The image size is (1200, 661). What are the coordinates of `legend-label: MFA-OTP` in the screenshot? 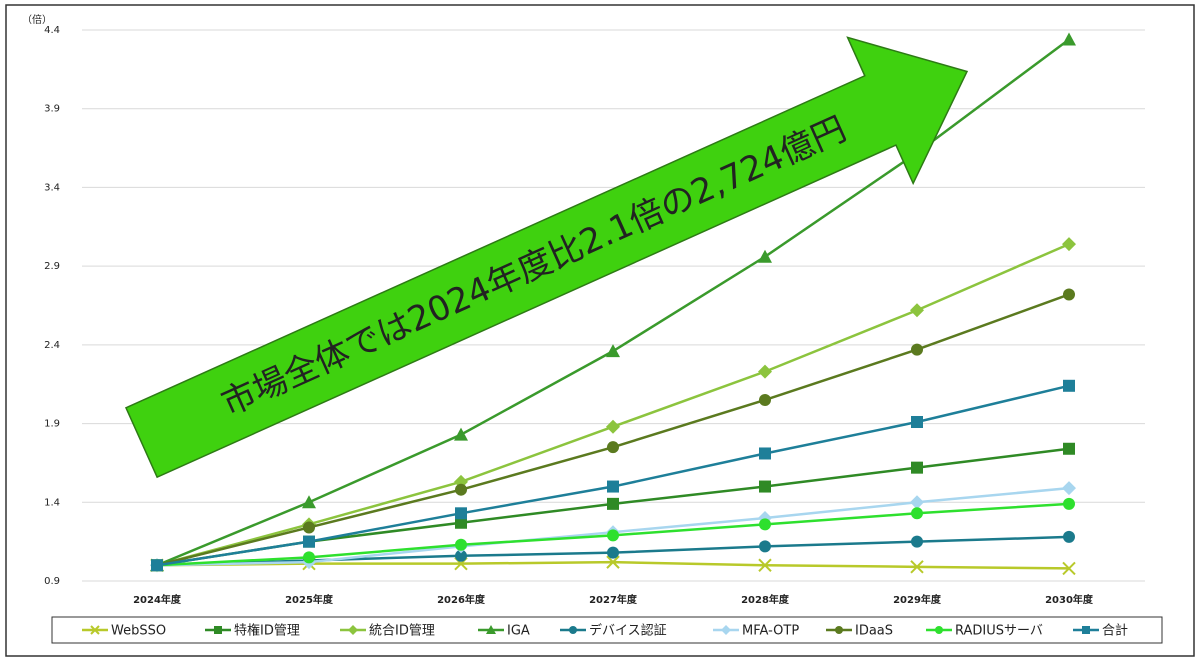 It's located at (770, 631).